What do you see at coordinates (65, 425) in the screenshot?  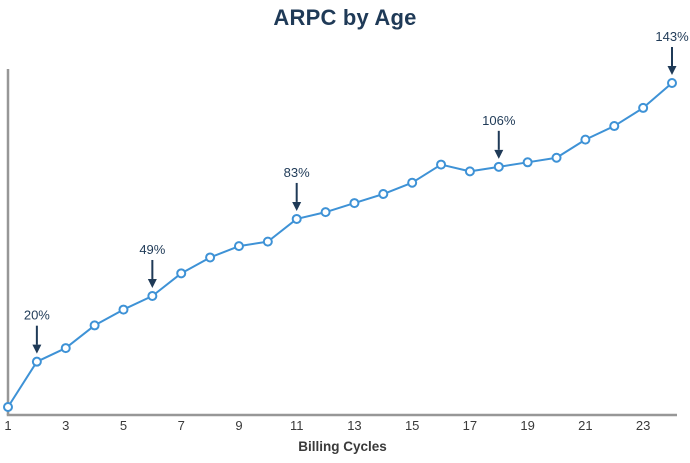 I see `x-tick-label: 3` at bounding box center [65, 425].